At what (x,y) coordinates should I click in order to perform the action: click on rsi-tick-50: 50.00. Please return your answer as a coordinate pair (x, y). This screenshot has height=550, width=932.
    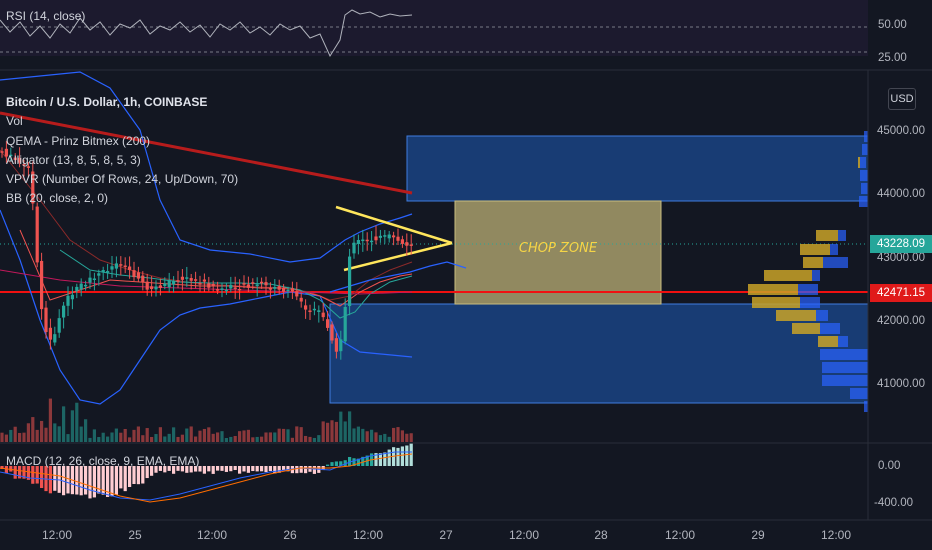
    Looking at the image, I should click on (892, 25).